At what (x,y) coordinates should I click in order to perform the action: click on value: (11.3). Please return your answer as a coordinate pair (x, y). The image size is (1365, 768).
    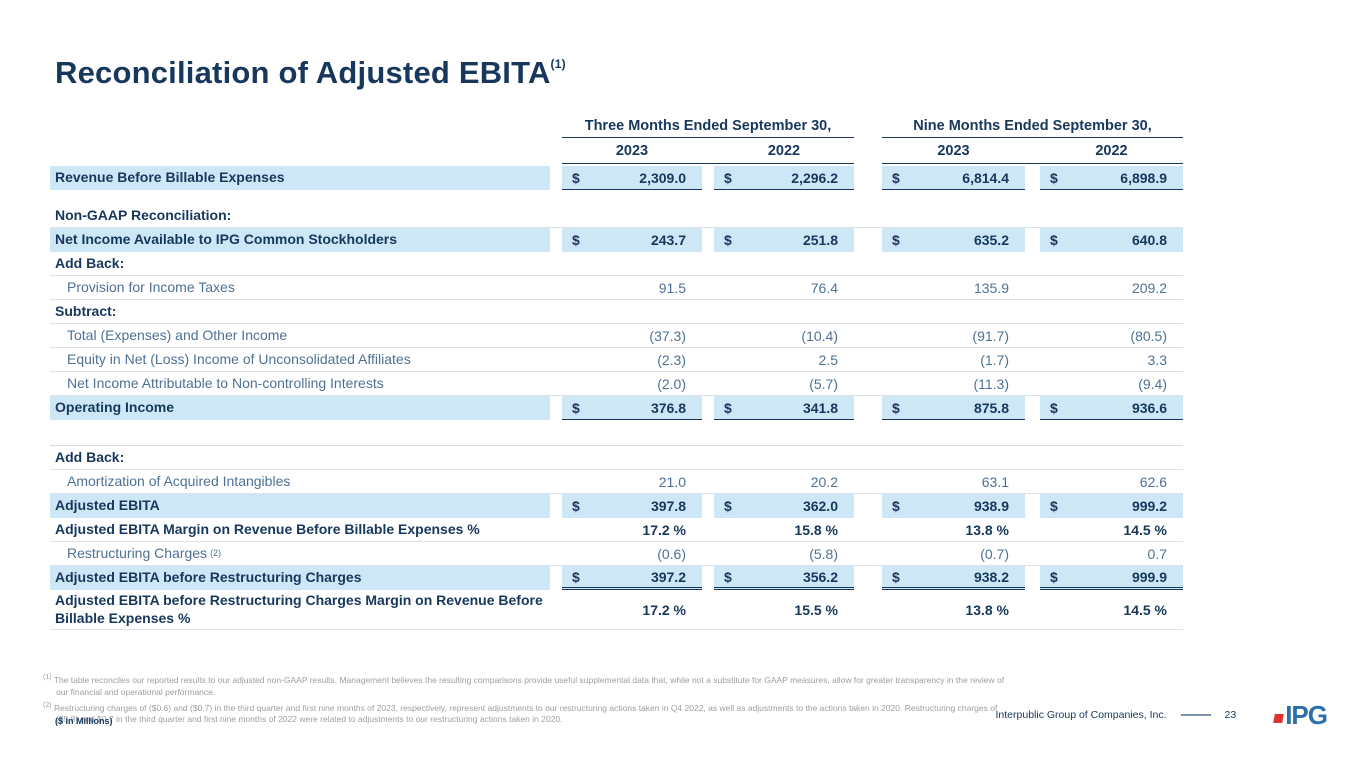
    Looking at the image, I should click on (991, 383).